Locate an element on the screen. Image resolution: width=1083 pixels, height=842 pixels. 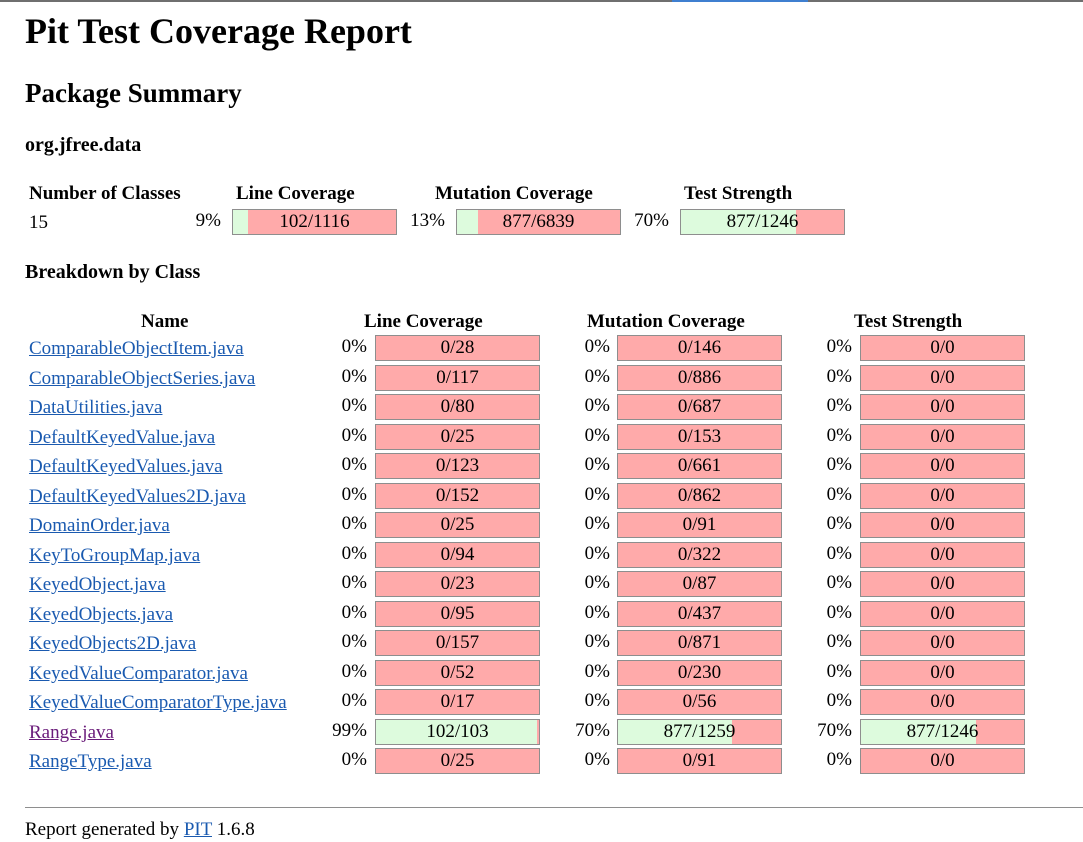
summary-strength-pct: 70% is located at coordinates (651, 220).